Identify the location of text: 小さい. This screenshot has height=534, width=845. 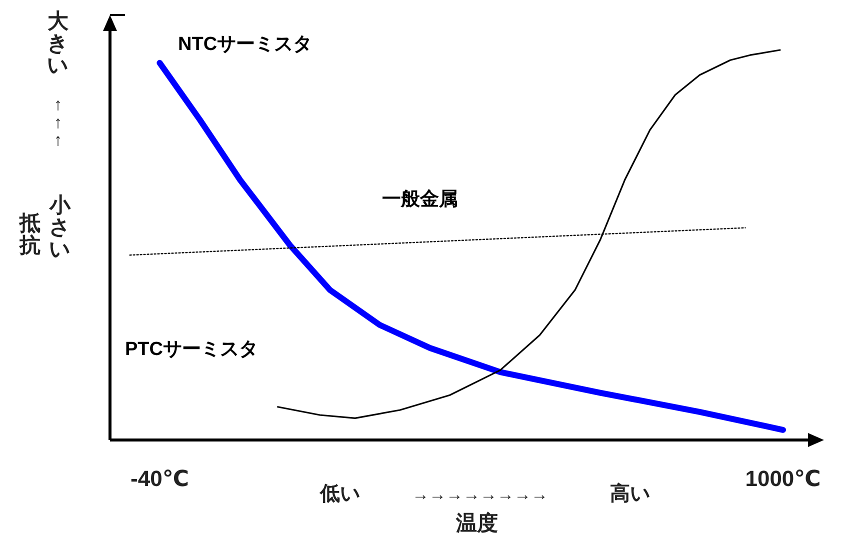
(60, 228).